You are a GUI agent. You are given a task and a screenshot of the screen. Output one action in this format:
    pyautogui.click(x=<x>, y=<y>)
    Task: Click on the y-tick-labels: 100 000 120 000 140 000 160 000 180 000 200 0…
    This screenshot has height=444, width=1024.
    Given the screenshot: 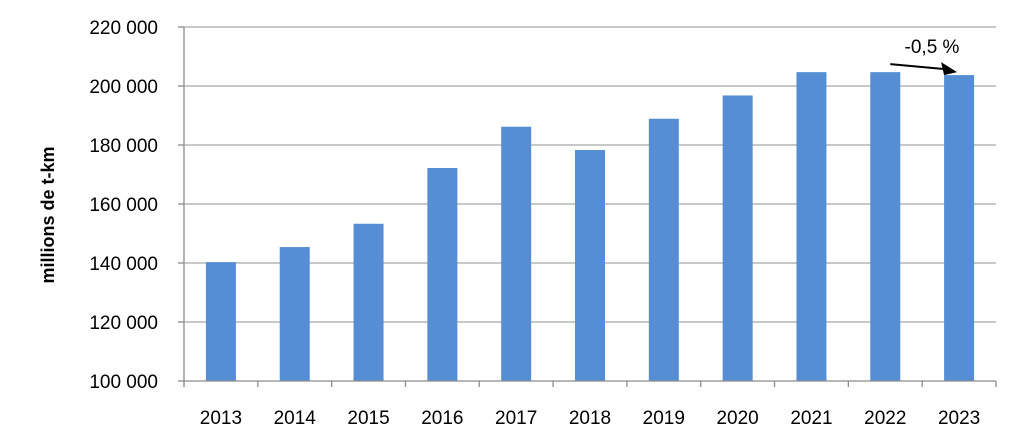 What is the action you would take?
    pyautogui.click(x=123, y=205)
    